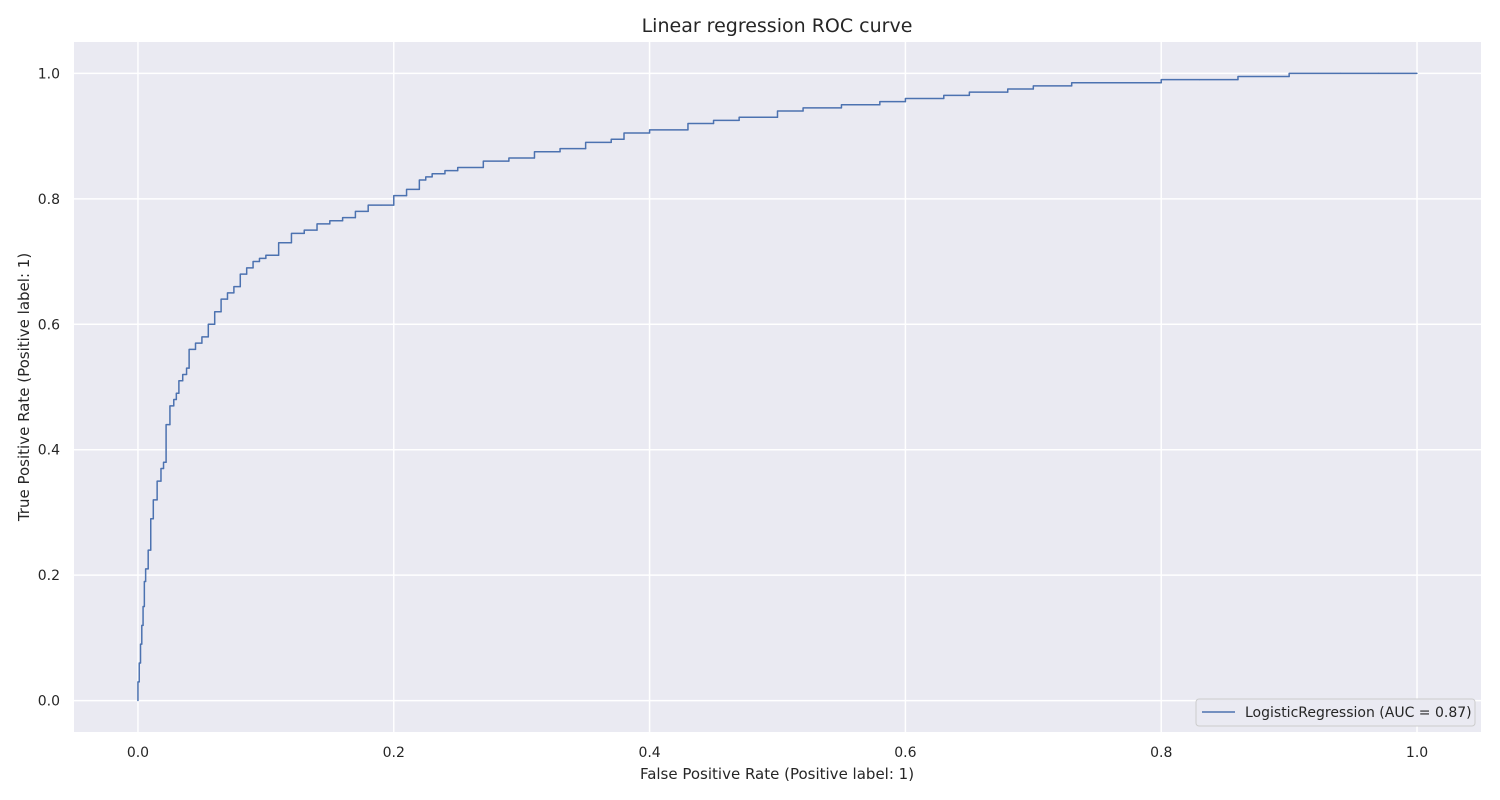 The height and width of the screenshot is (800, 1500). Describe the element at coordinates (1358, 713) in the screenshot. I see `legend-label: LogisticRegression (AUC = 0.87)` at that location.